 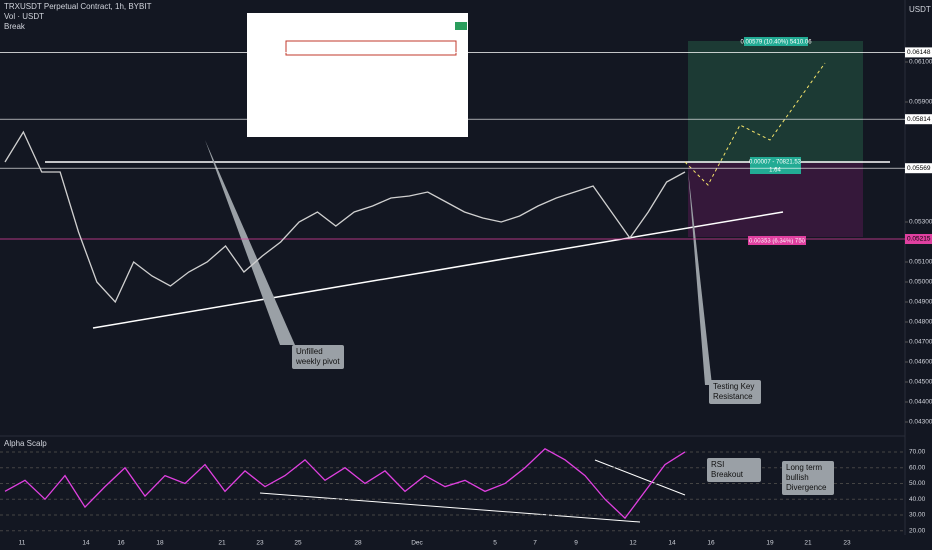 I want to click on rsi-title: Alpha Scalp, so click(x=25, y=443).